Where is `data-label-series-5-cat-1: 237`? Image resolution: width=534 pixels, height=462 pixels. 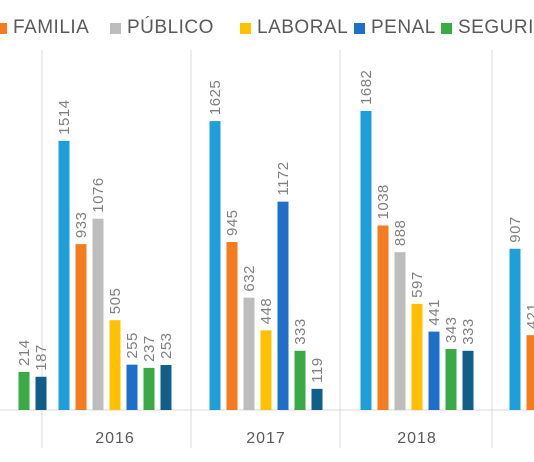 data-label-series-5-cat-1: 237 is located at coordinates (149, 348).